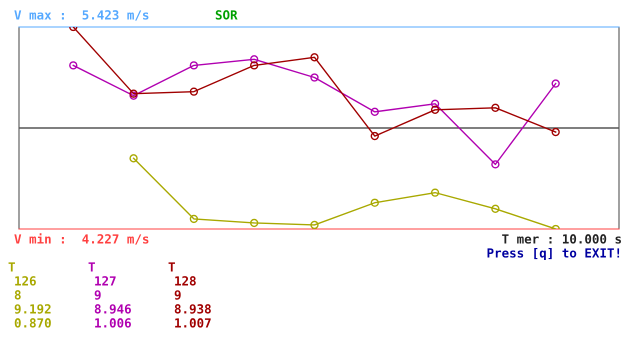  I want to click on text: 0.870, so click(32, 323).